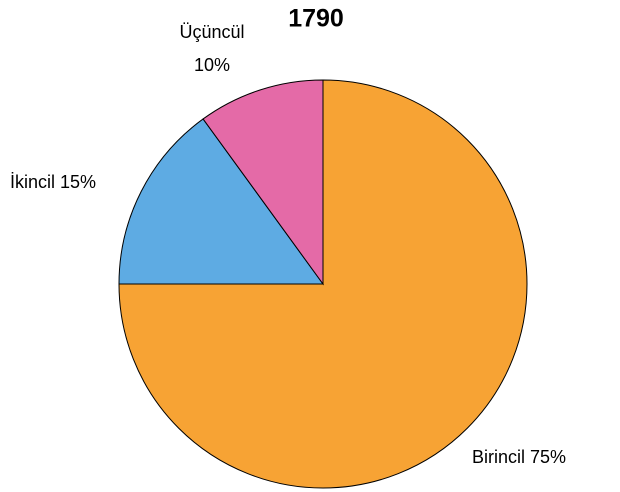  Describe the element at coordinates (32, 182) in the screenshot. I see `slice-category: İkincil` at that location.